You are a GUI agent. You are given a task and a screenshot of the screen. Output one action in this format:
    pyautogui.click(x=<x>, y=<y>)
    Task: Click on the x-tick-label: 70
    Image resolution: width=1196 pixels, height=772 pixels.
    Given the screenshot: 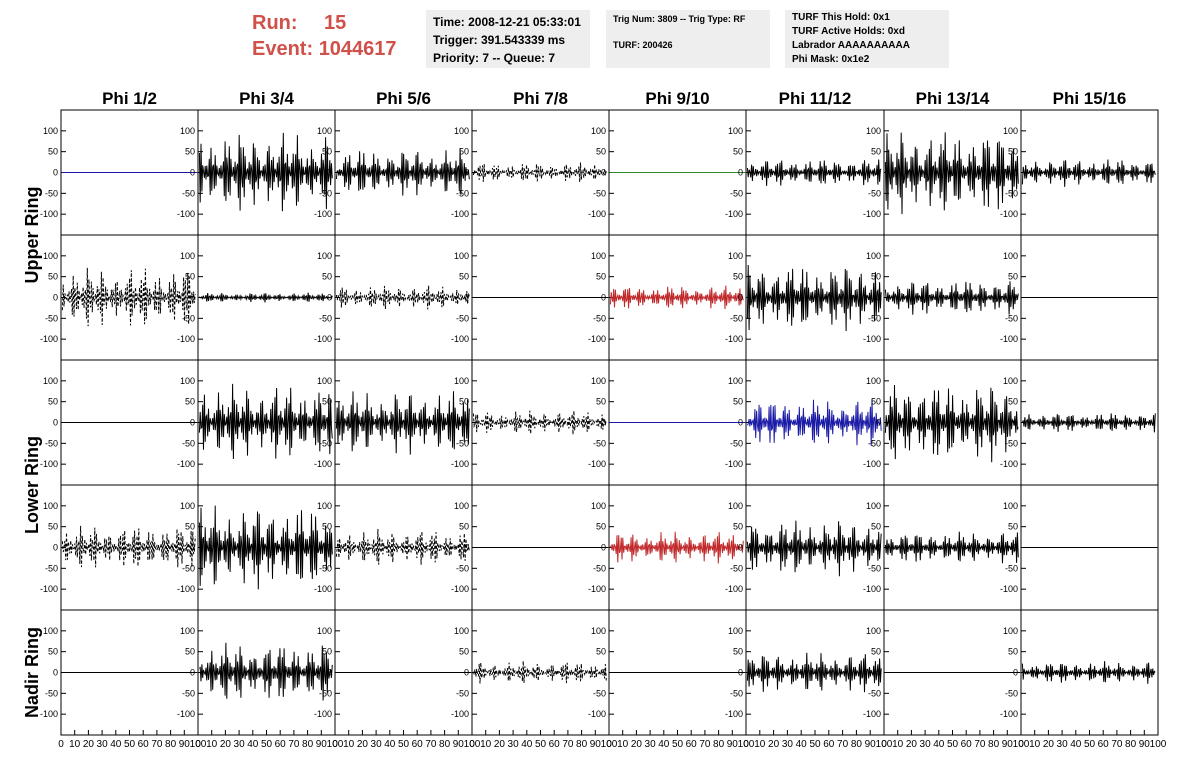 What is the action you would take?
    pyautogui.click(x=1117, y=744)
    